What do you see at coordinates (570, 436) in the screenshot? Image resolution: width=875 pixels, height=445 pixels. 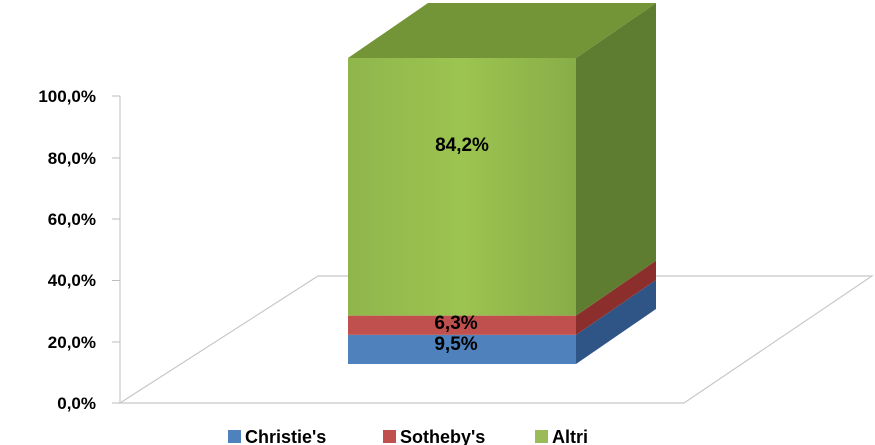 I see `legend-label-altri: Altri` at bounding box center [570, 436].